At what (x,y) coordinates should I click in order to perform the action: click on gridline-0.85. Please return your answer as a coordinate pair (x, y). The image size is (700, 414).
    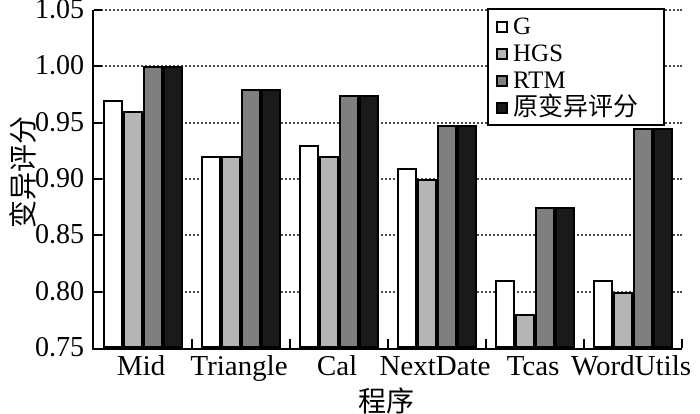
    Looking at the image, I should click on (388, 235).